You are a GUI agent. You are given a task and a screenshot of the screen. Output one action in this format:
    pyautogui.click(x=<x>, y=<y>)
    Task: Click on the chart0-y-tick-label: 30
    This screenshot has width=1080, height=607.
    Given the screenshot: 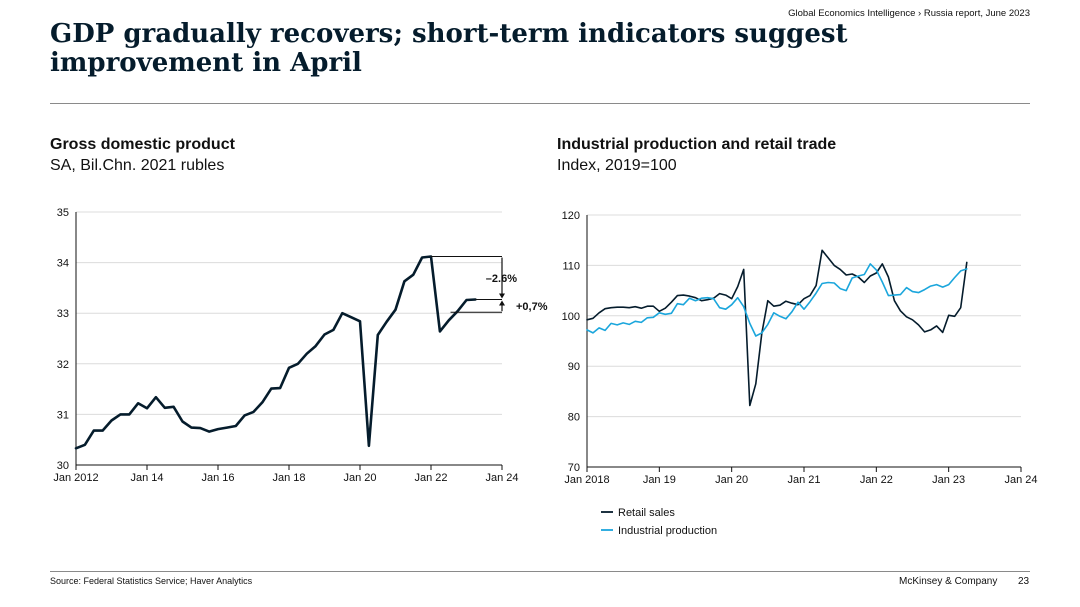 What is the action you would take?
    pyautogui.click(x=63, y=466)
    